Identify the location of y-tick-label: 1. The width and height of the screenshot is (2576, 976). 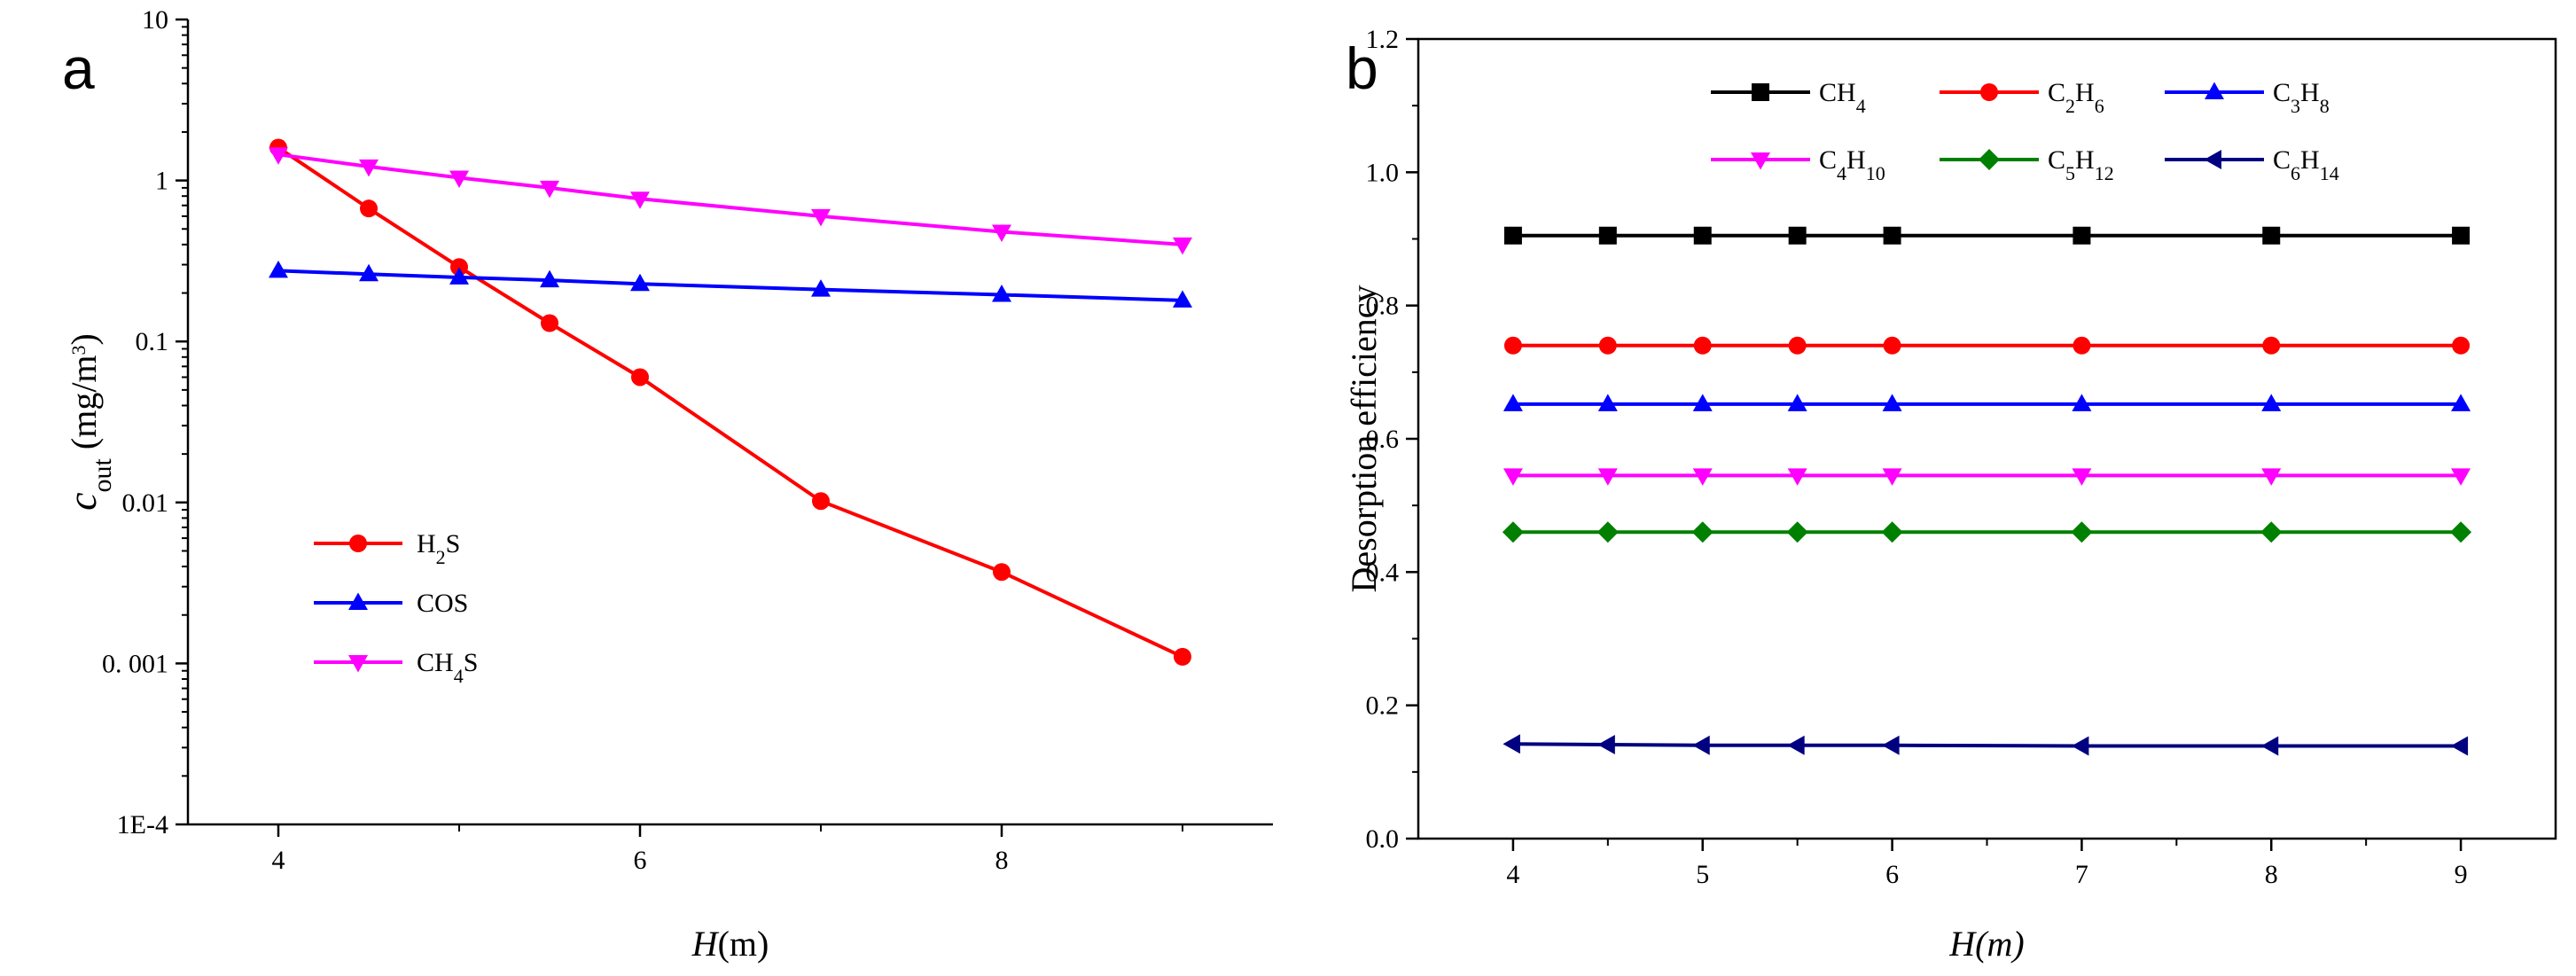
(161, 182).